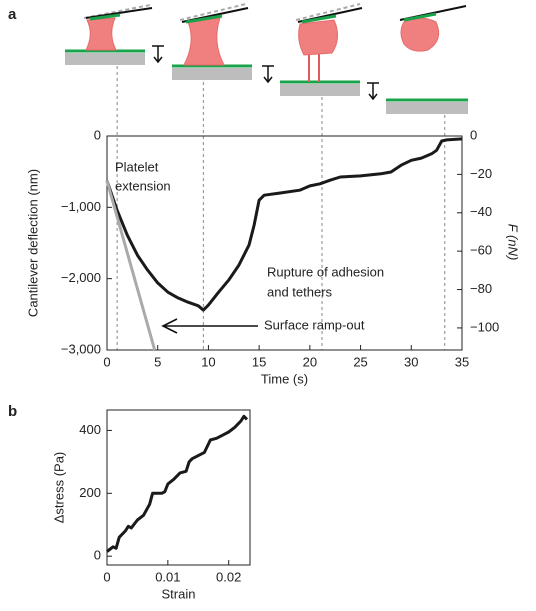 This screenshot has width=536, height=611. Describe the element at coordinates (259, 361) in the screenshot. I see `x-tick-label: 15` at that location.